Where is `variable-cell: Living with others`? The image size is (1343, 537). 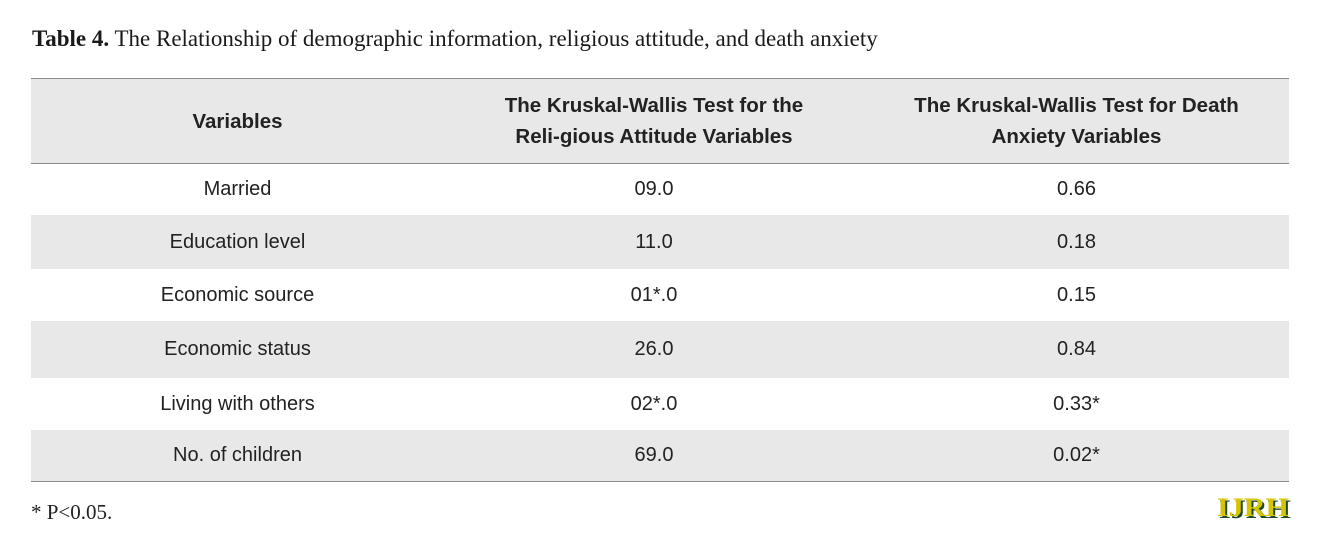 variable-cell: Living with others is located at coordinates (237, 403).